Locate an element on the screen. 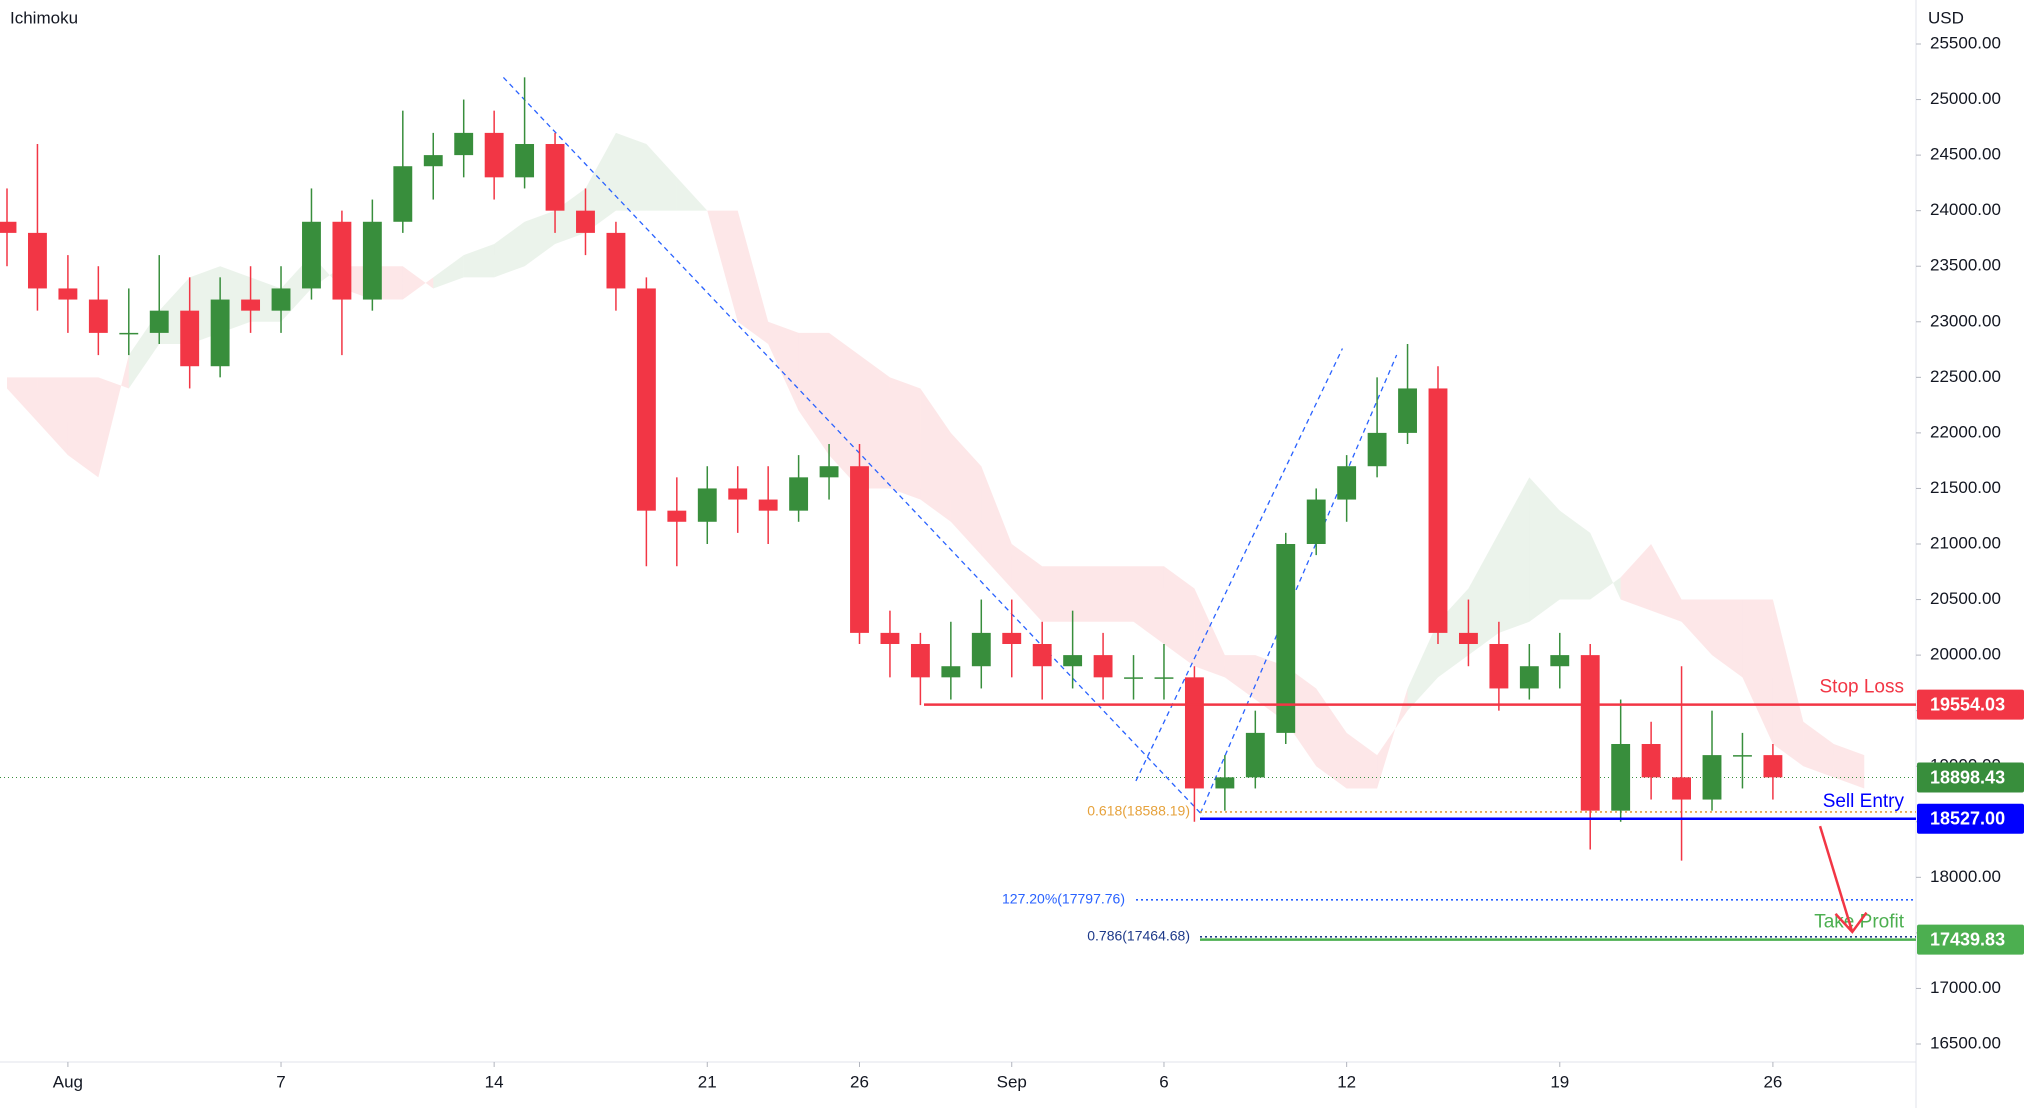 Image resolution: width=2024 pixels, height=1108 pixels. y-tick-label: 23500.00 is located at coordinates (1965, 265).